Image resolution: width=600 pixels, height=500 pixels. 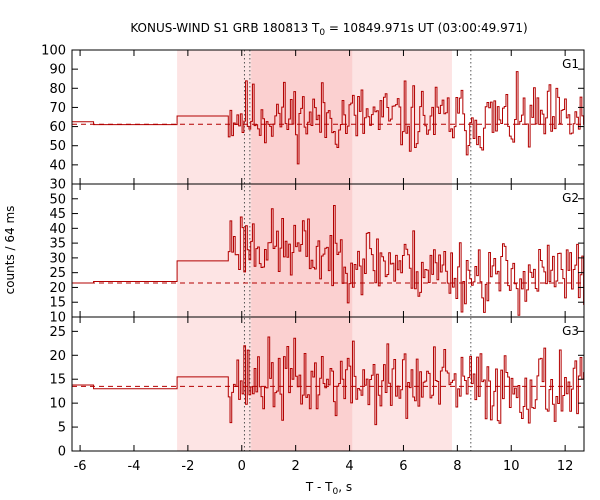 I want to click on x-axis-label-sub: 0, so click(x=336, y=492).